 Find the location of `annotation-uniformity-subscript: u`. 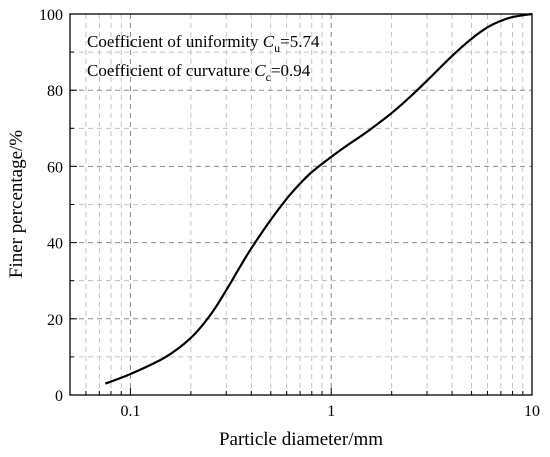

annotation-uniformity-subscript: u is located at coordinates (277, 48).